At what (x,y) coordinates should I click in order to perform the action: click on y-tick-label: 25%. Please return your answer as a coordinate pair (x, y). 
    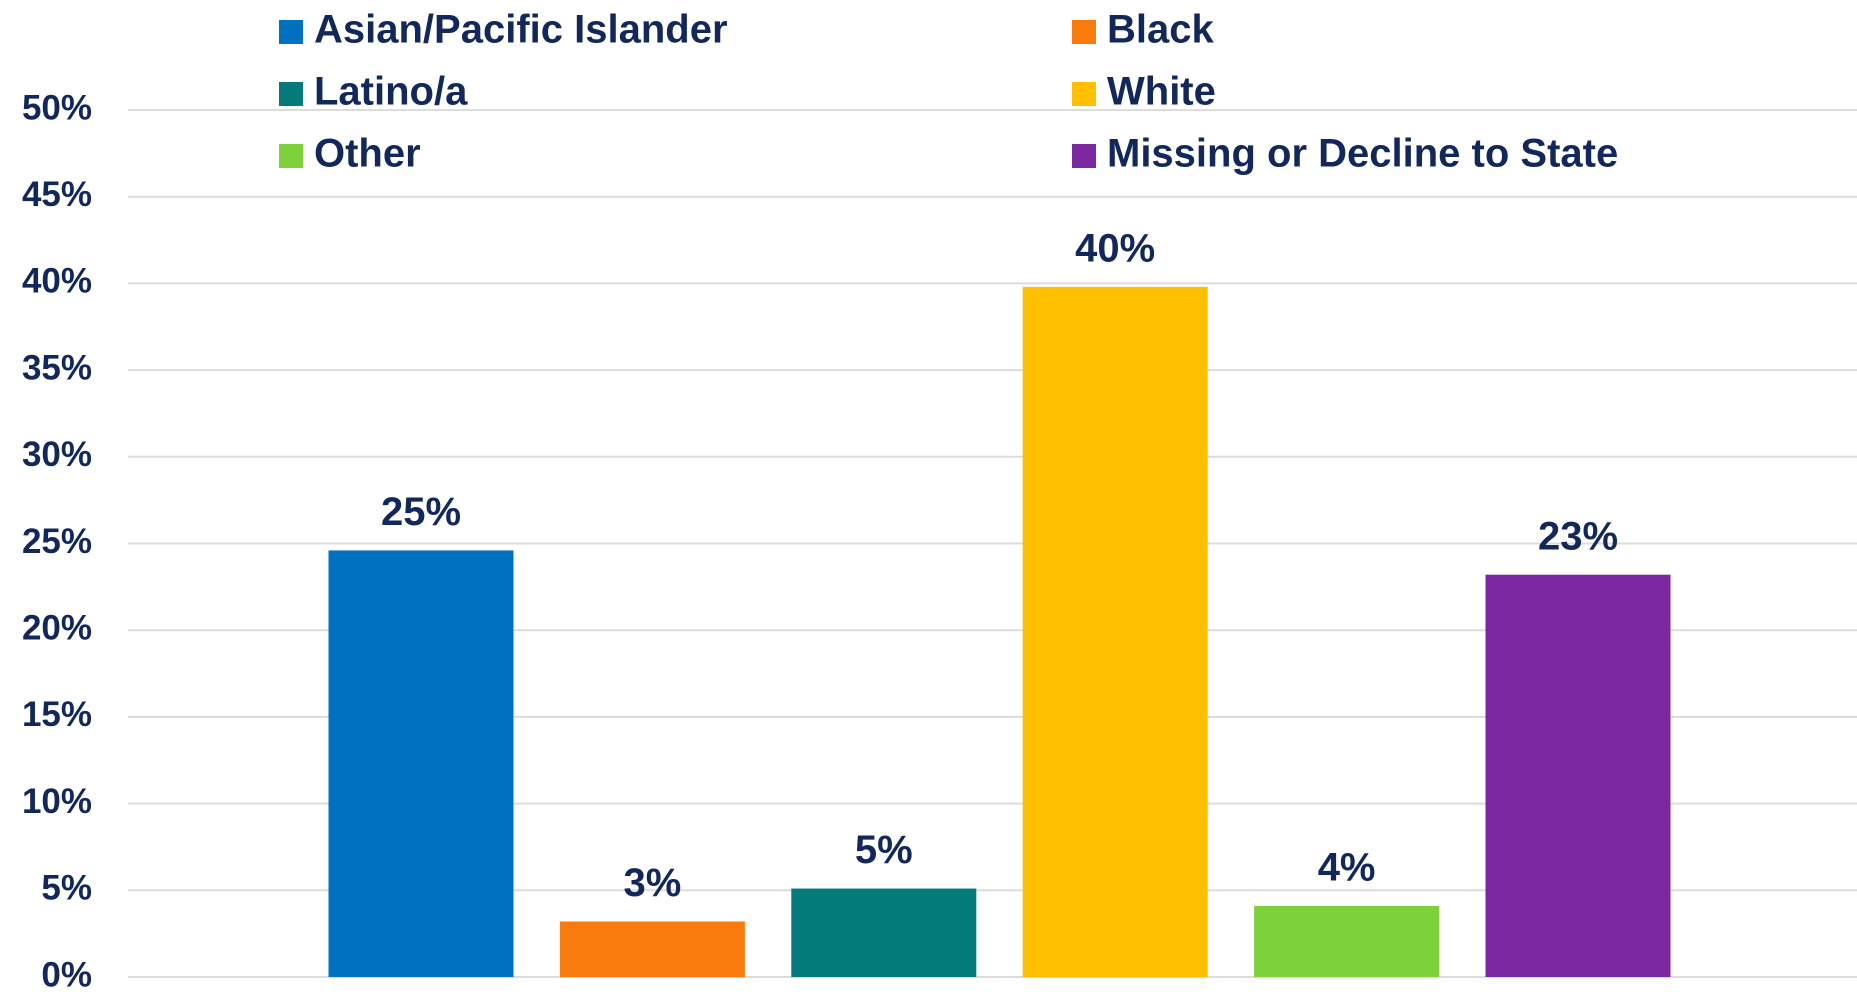
    Looking at the image, I should click on (57, 541).